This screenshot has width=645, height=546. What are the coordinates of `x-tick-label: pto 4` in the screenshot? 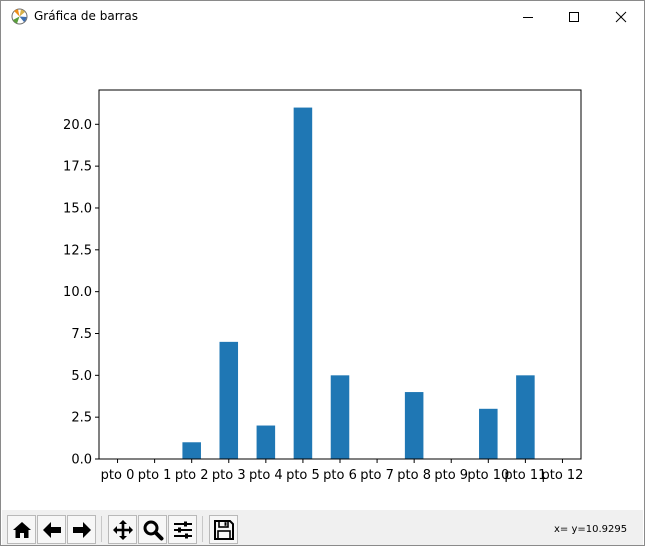 It's located at (266, 475).